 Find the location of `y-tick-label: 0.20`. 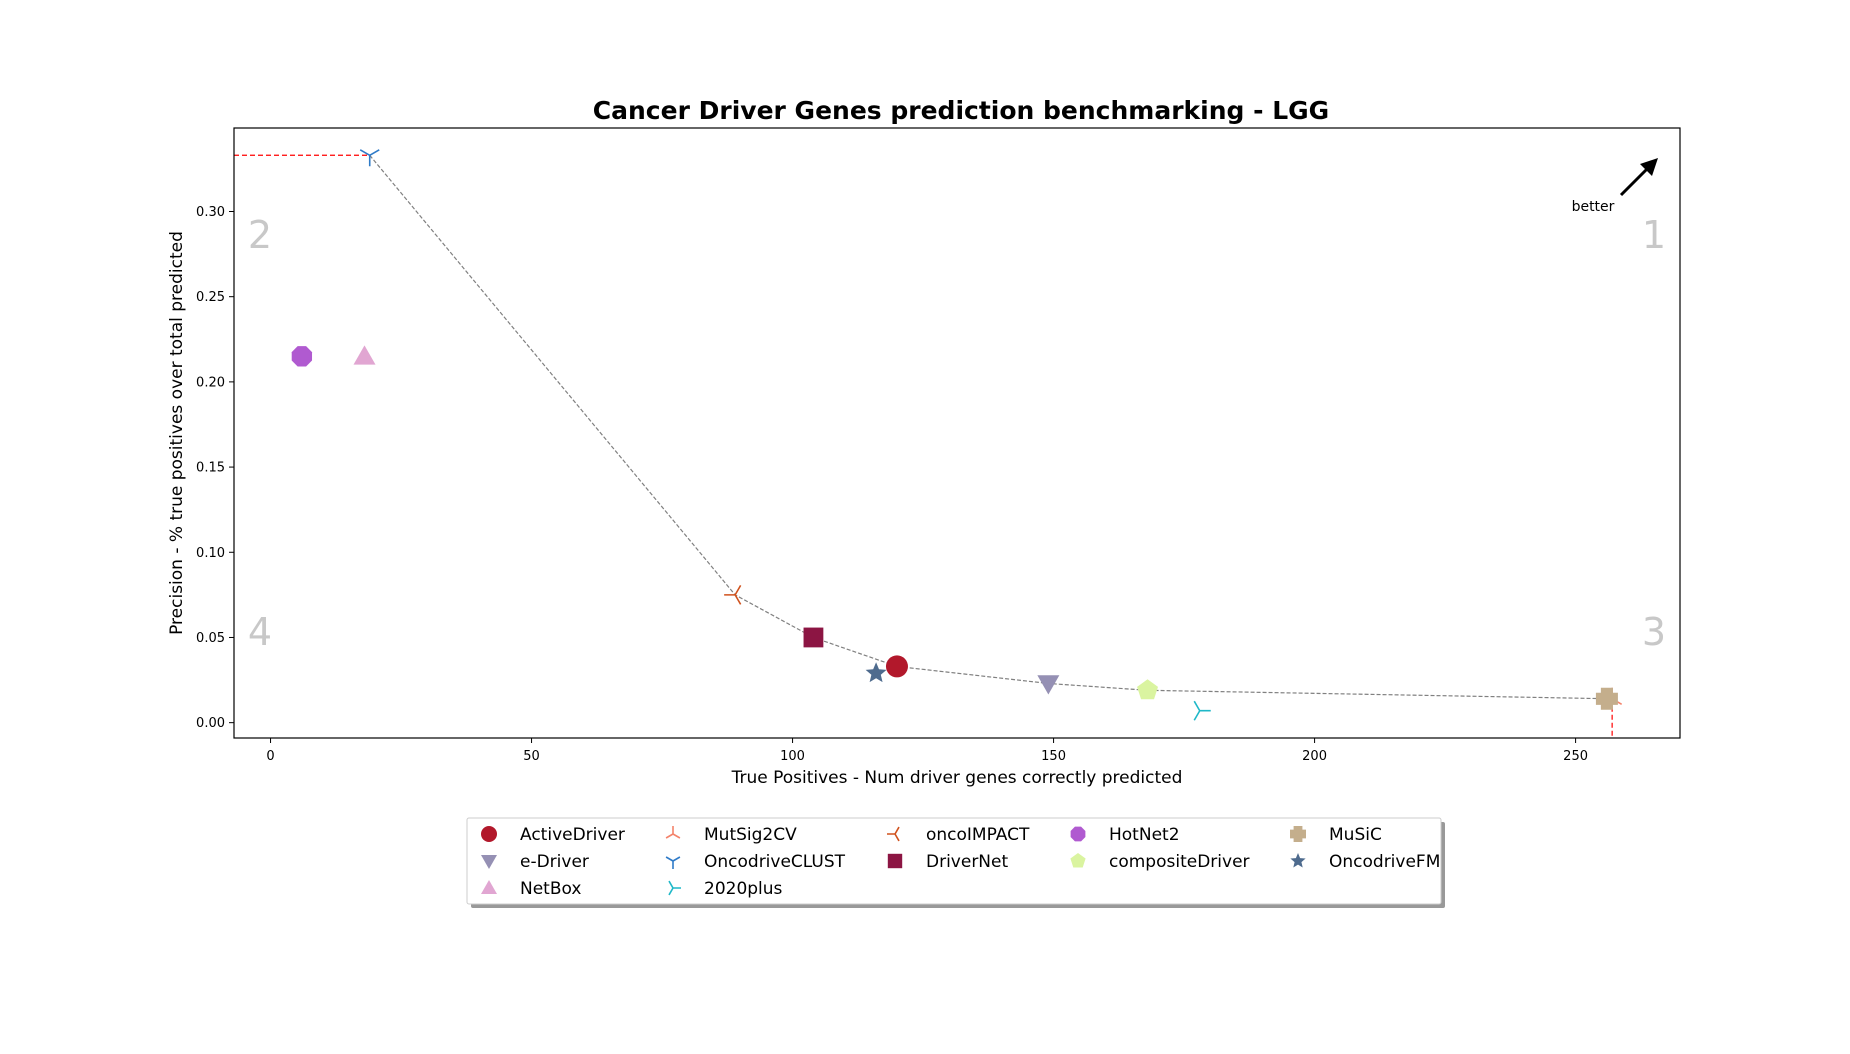

y-tick-label: 0.20 is located at coordinates (210, 382).